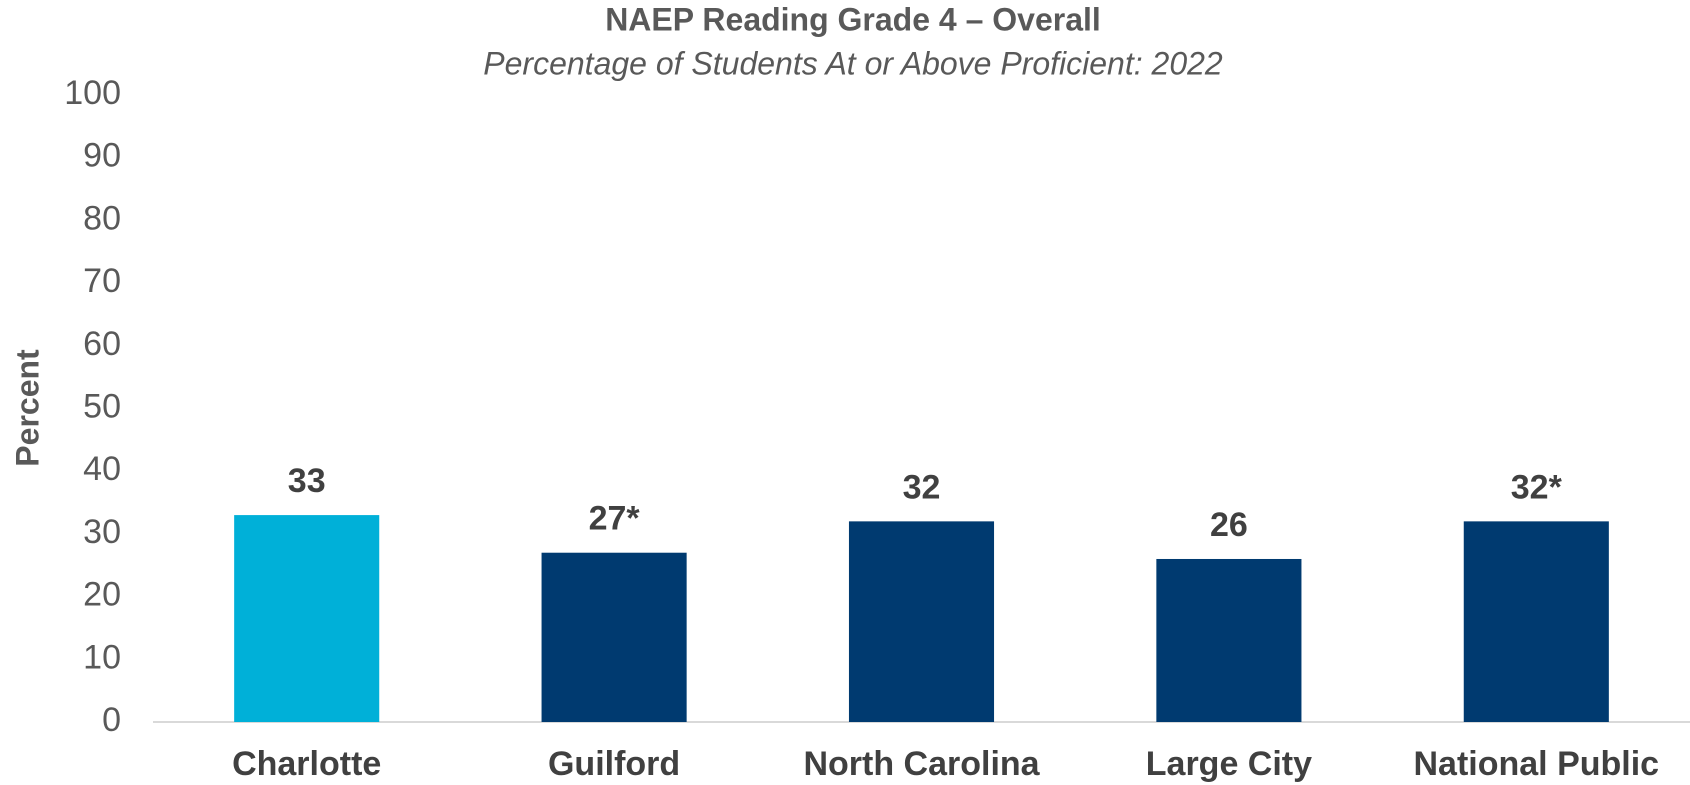  What do you see at coordinates (614, 764) in the screenshot?
I see `x-tick-label: Guilford` at bounding box center [614, 764].